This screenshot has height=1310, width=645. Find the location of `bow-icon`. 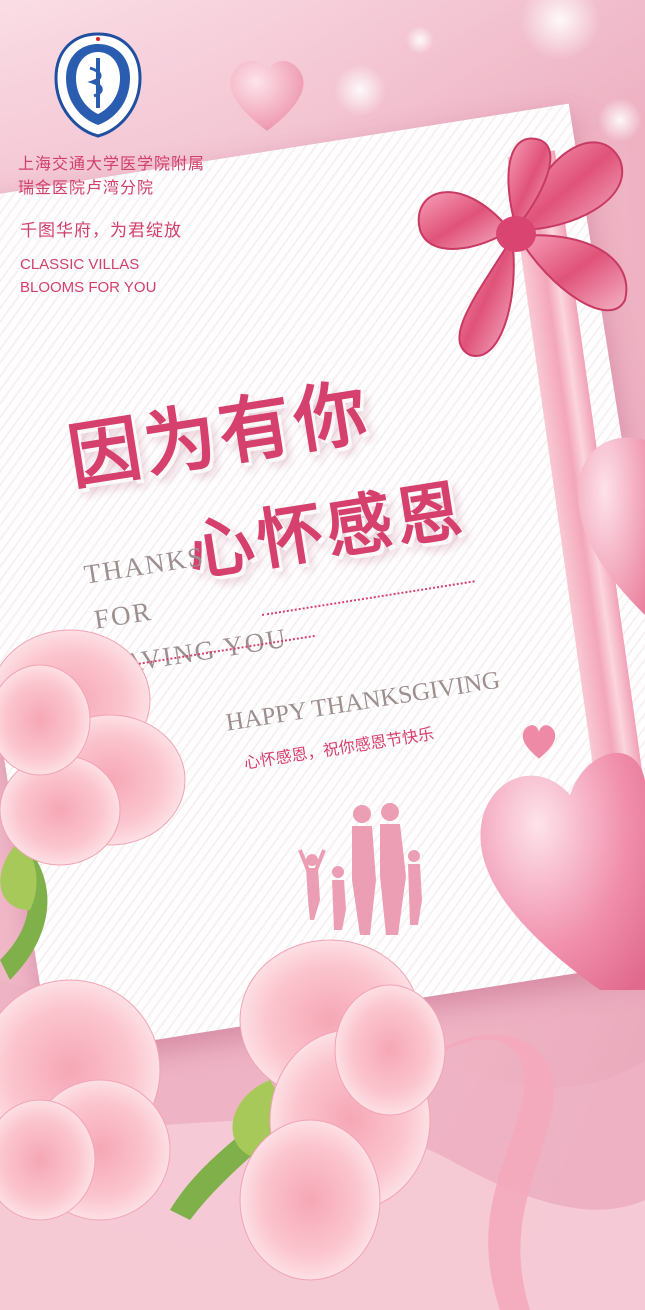

bow-icon is located at coordinates (522, 247).